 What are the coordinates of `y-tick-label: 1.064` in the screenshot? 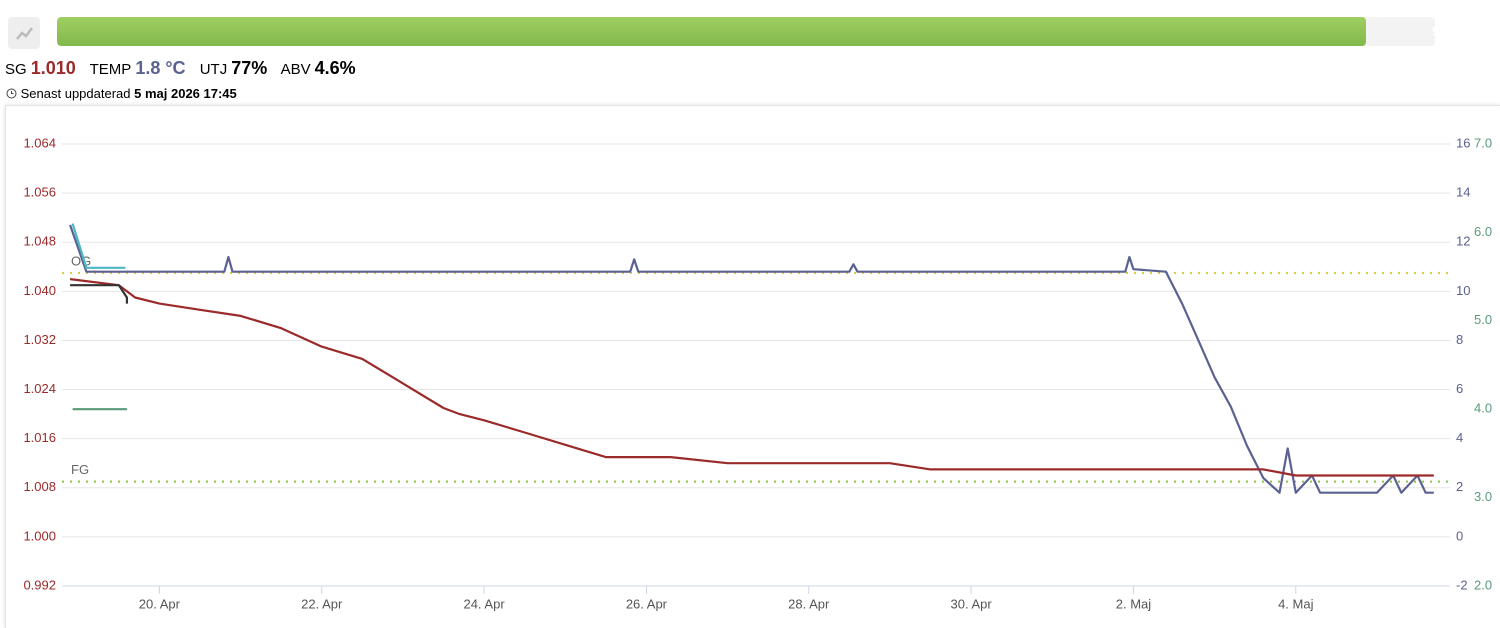 It's located at (39, 142).